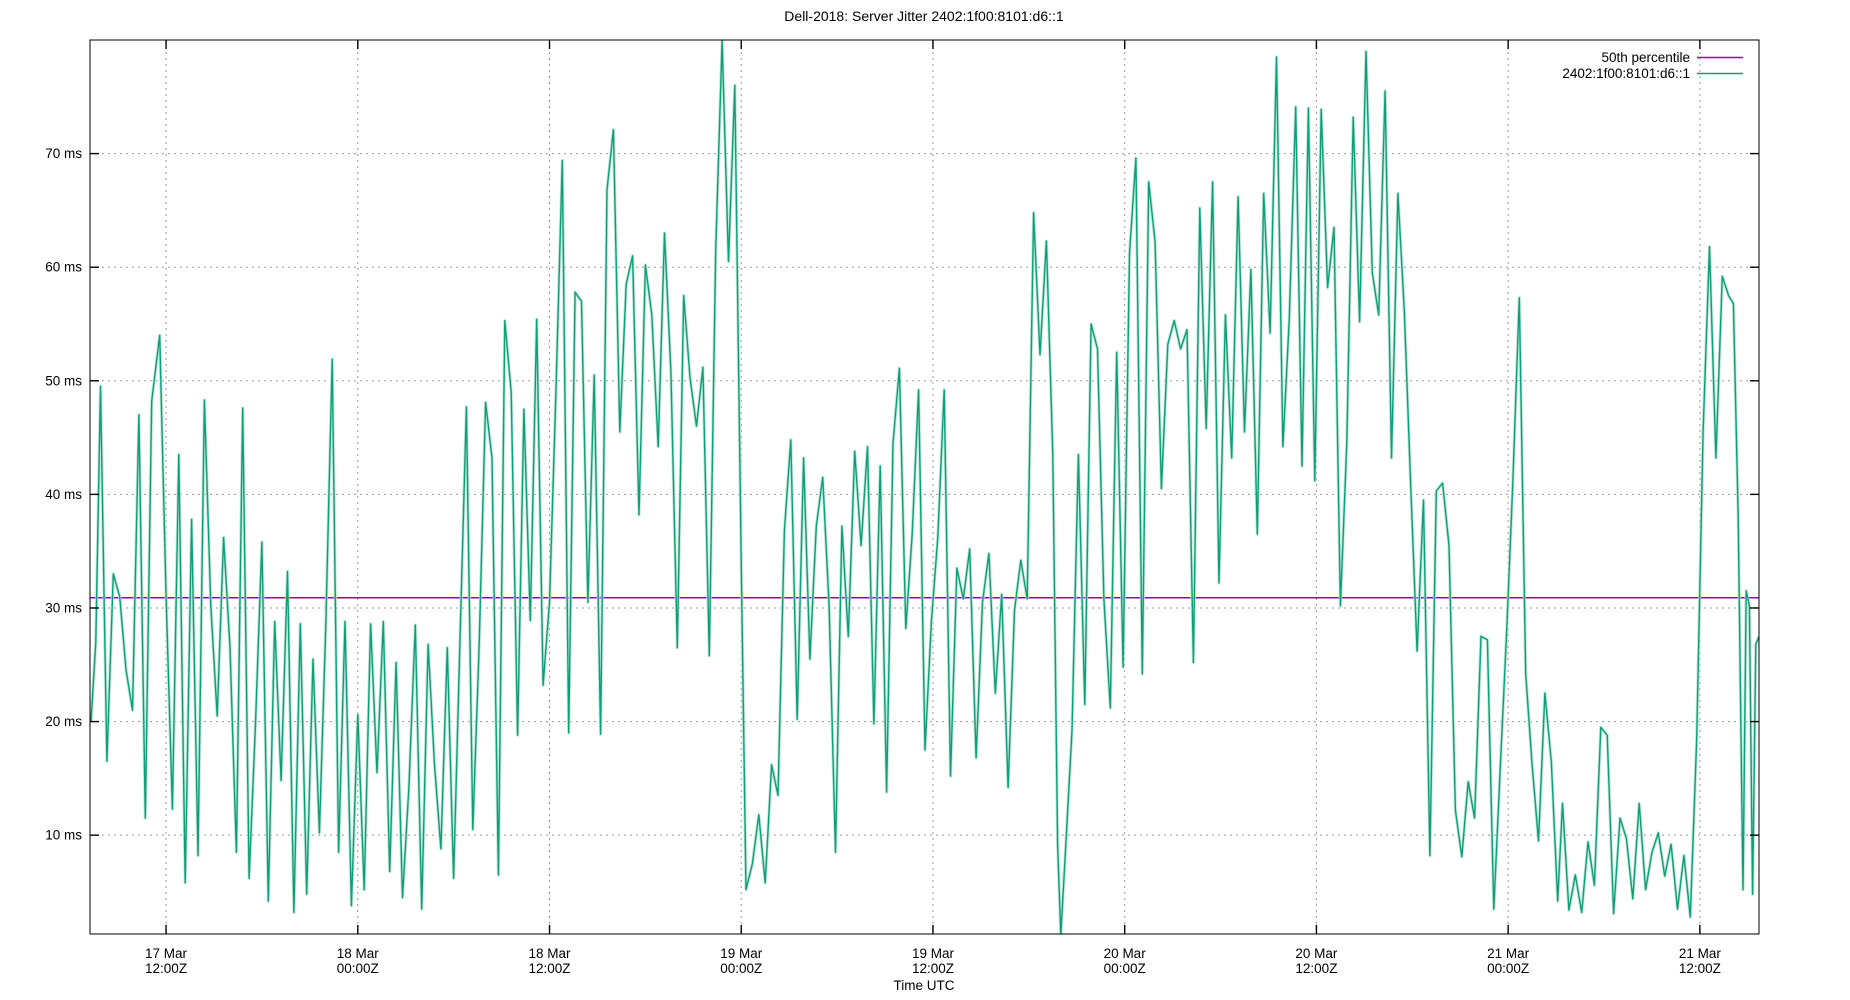 The height and width of the screenshot is (1000, 1850). Describe the element at coordinates (63, 267) in the screenshot. I see `y-tick-label: 60 ms` at that location.